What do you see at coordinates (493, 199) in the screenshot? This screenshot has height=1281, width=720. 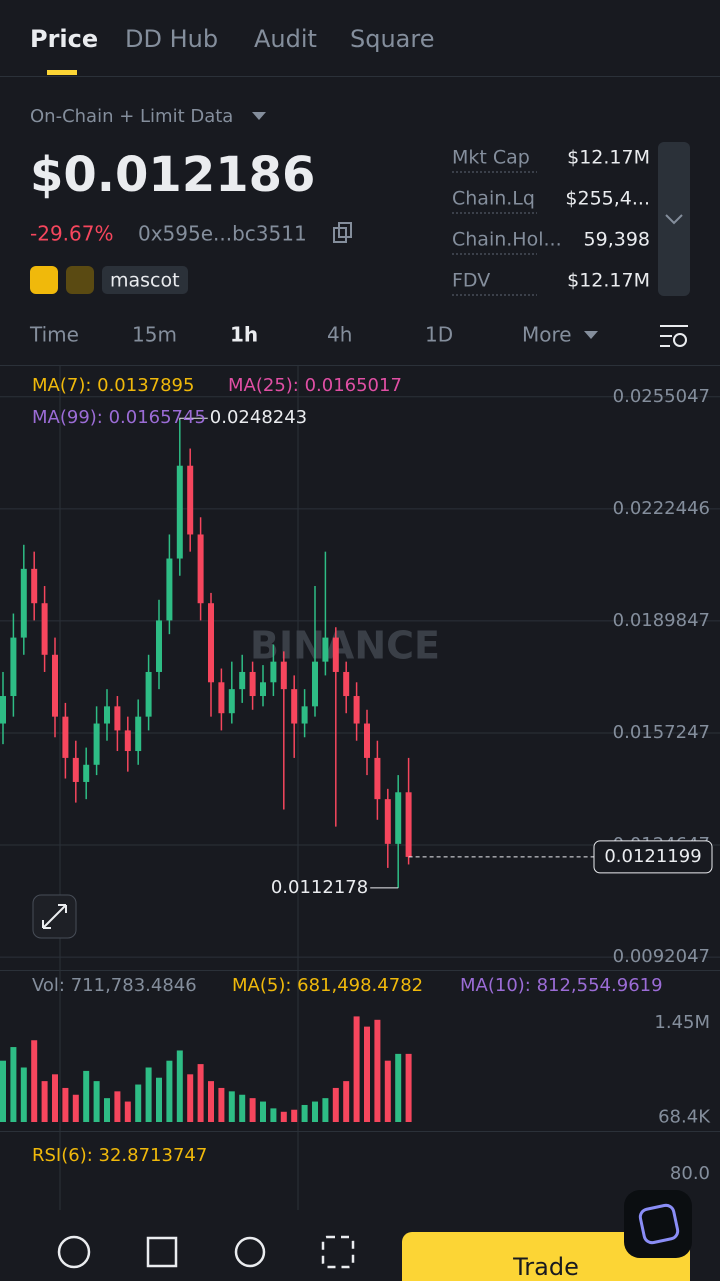 I see `metric-label: Chain.Lq` at bounding box center [493, 199].